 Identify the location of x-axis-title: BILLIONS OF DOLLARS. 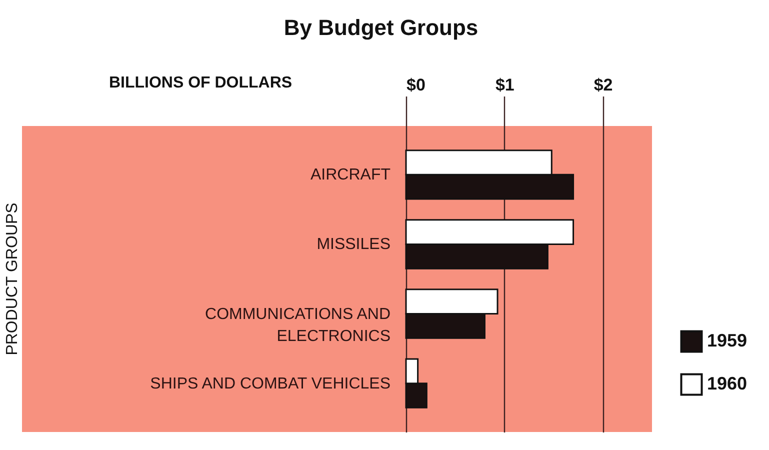
(200, 83).